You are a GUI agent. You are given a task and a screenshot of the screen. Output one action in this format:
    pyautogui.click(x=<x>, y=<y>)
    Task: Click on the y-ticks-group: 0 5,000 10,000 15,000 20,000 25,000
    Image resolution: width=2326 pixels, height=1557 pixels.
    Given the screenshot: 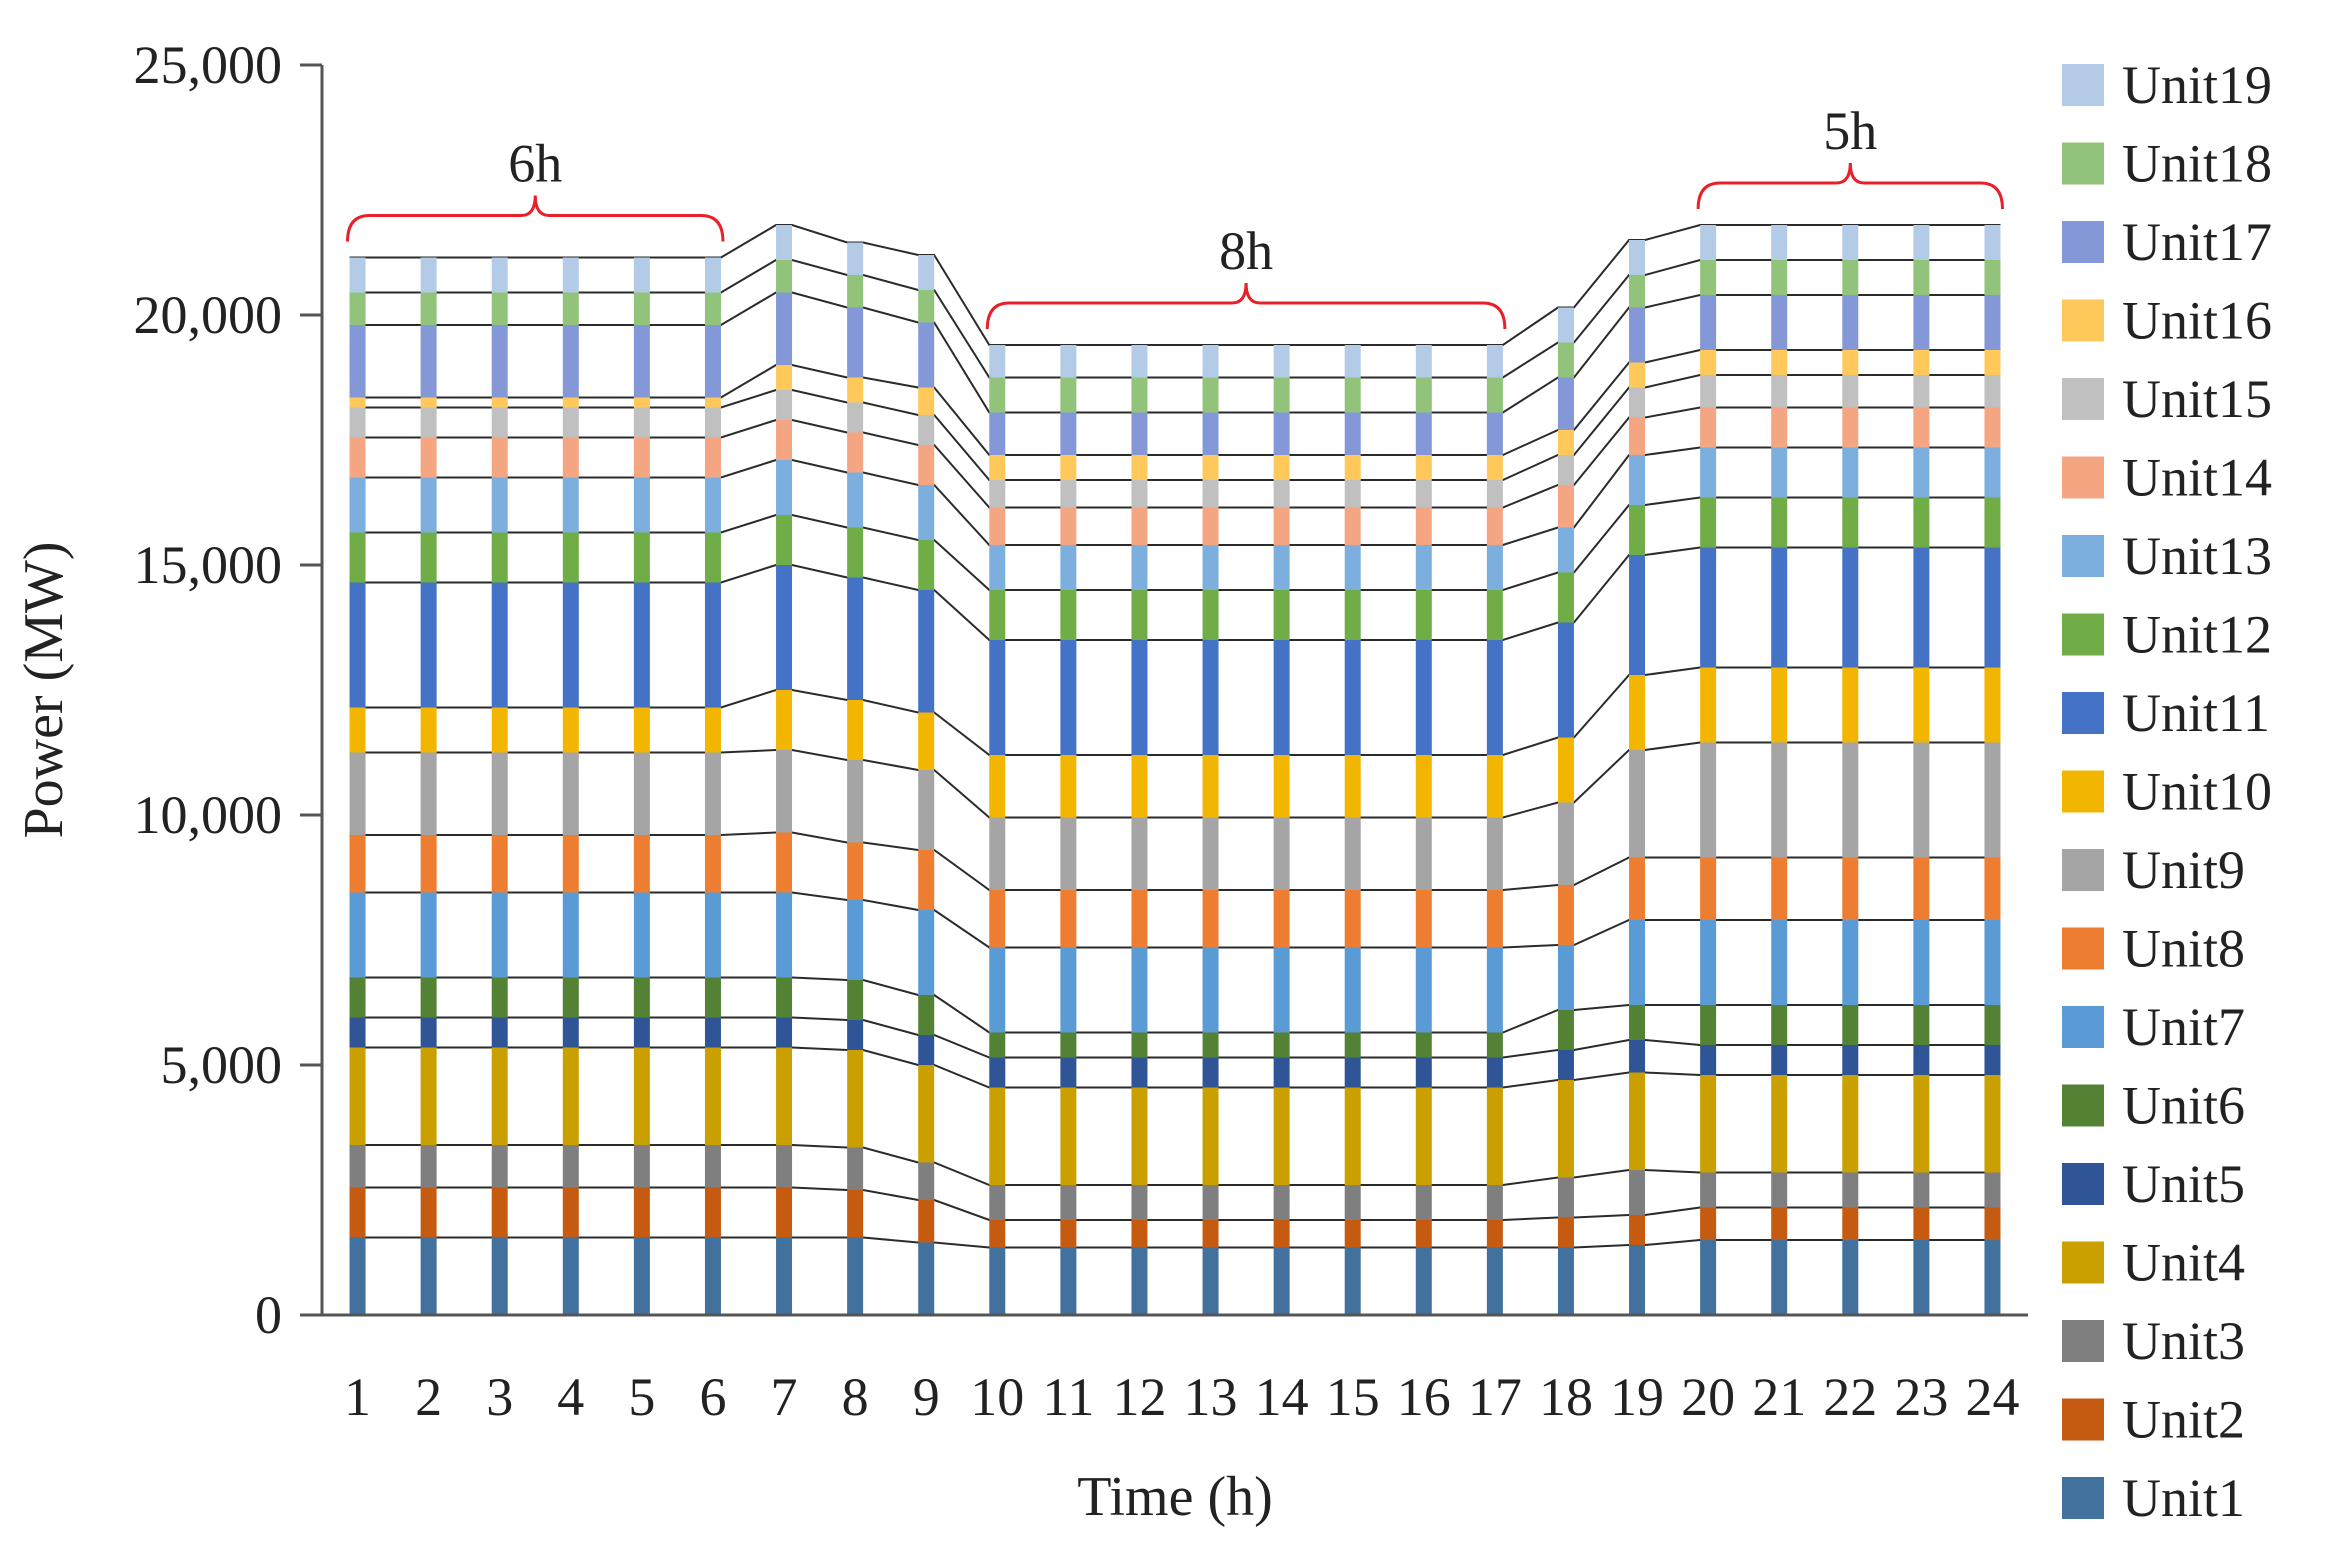 What is the action you would take?
    pyautogui.click(x=228, y=690)
    